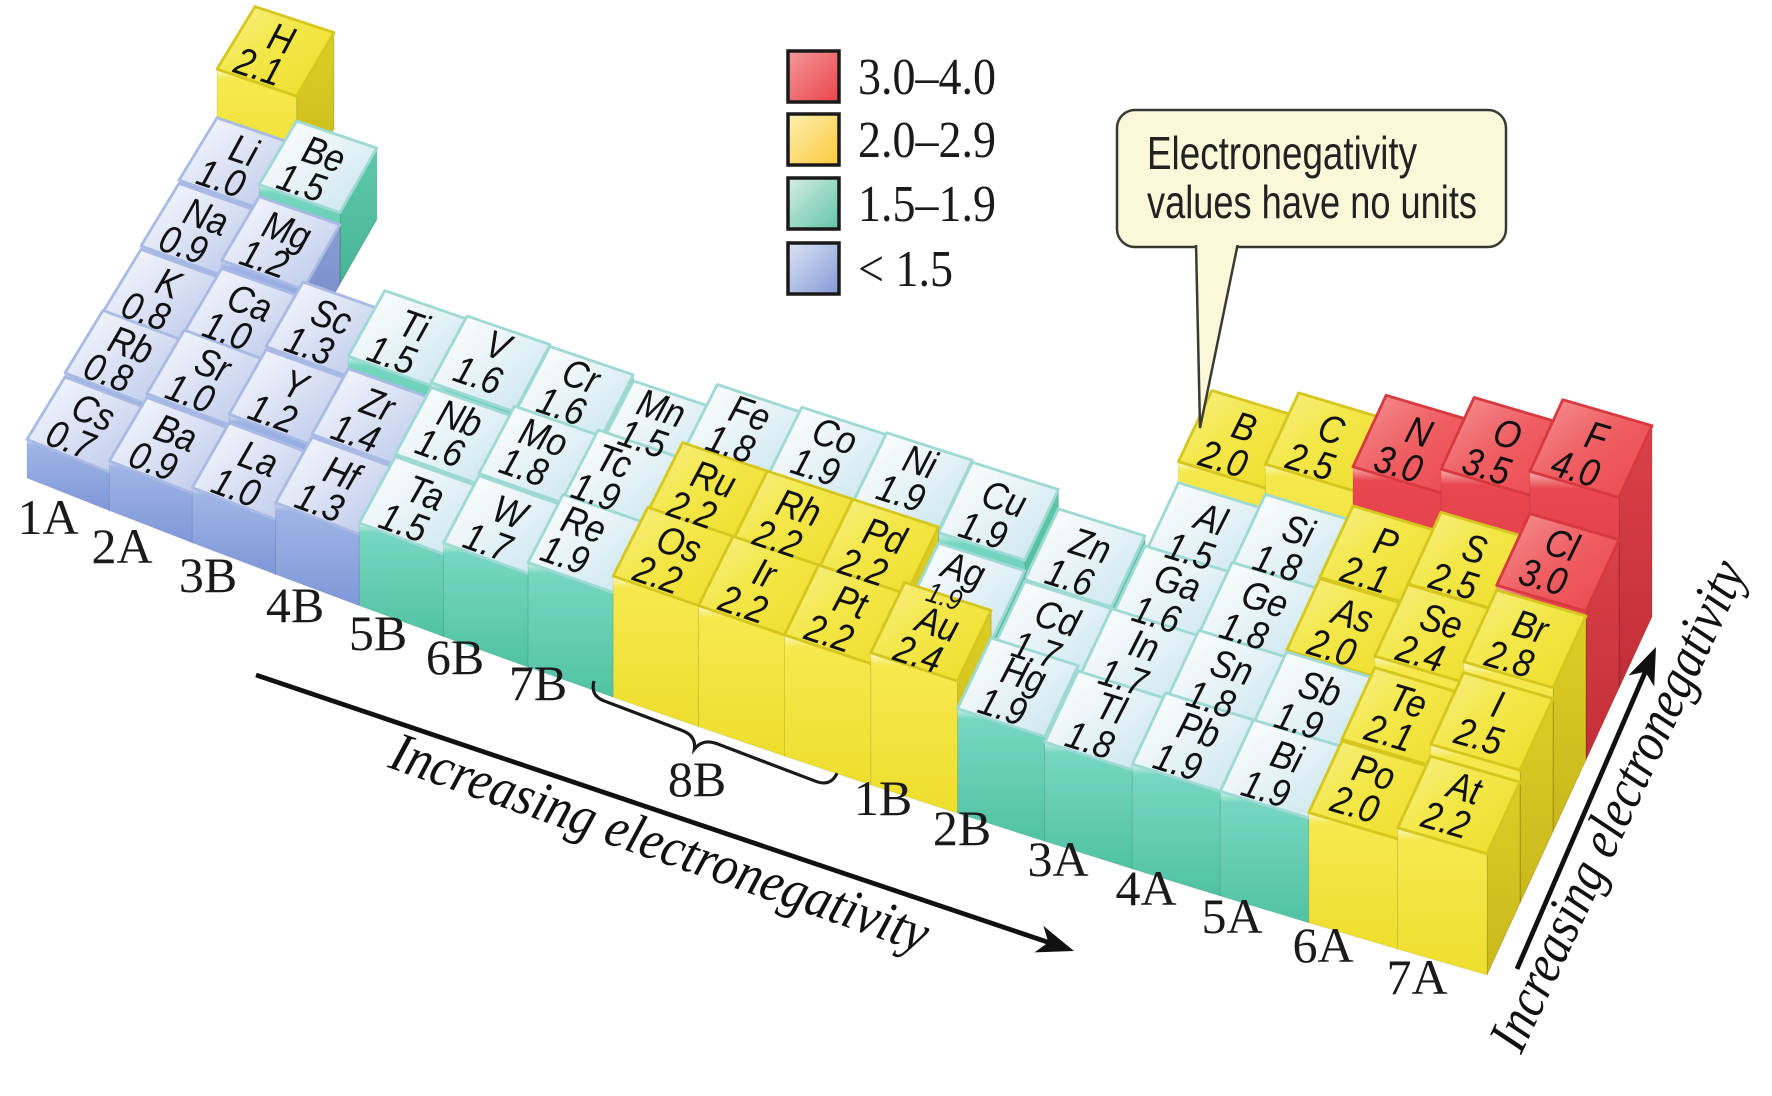  What do you see at coordinates (1322, 945) in the screenshot?
I see `svg-text: 6A` at bounding box center [1322, 945].